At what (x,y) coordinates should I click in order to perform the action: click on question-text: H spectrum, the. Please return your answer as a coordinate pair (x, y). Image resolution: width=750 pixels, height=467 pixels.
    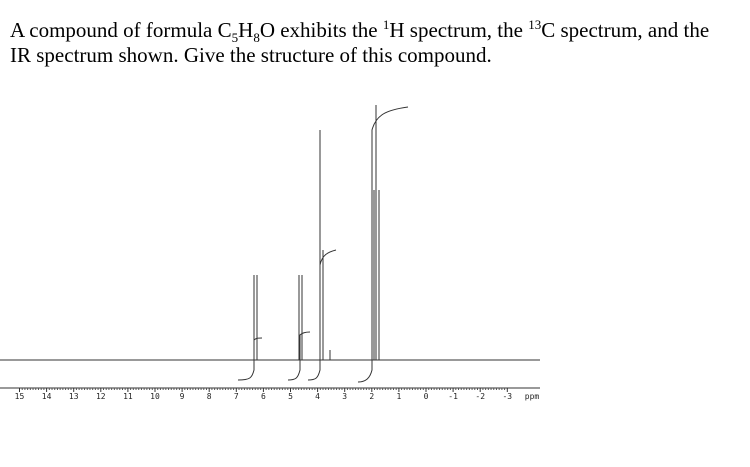
    Looking at the image, I should click on (459, 30).